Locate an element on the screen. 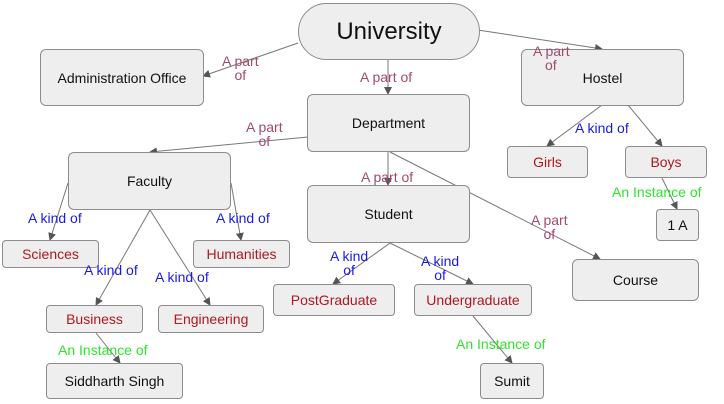 The image size is (724, 404). node-1a: 1 A is located at coordinates (677, 225).